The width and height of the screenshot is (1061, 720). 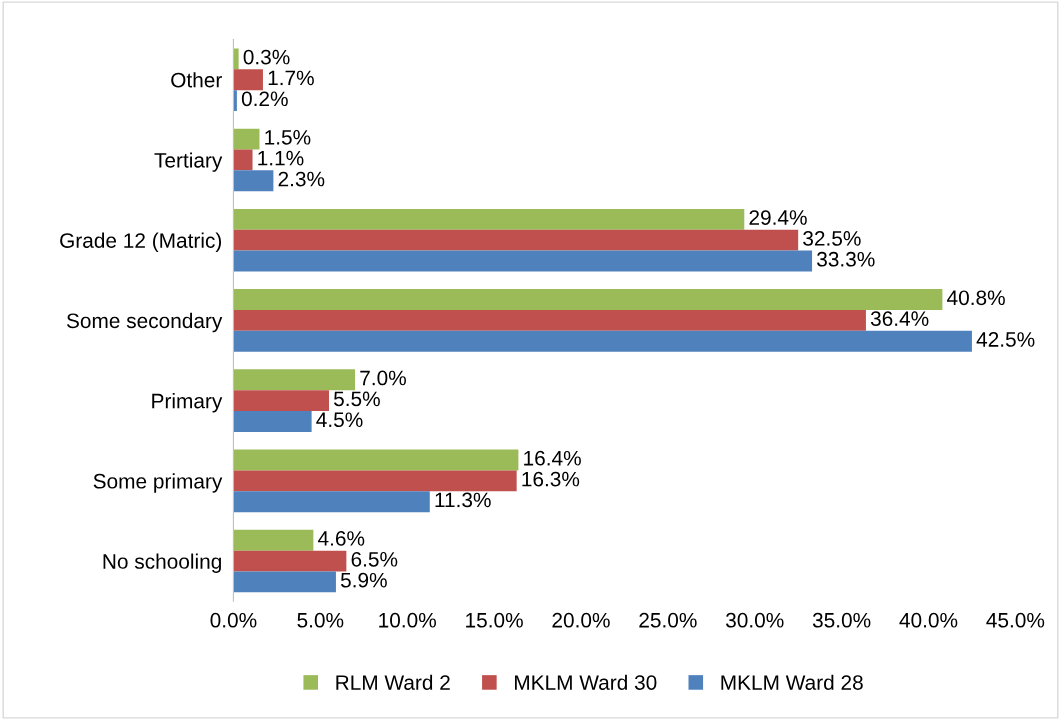 I want to click on data-label: 36.4%, so click(x=899, y=318).